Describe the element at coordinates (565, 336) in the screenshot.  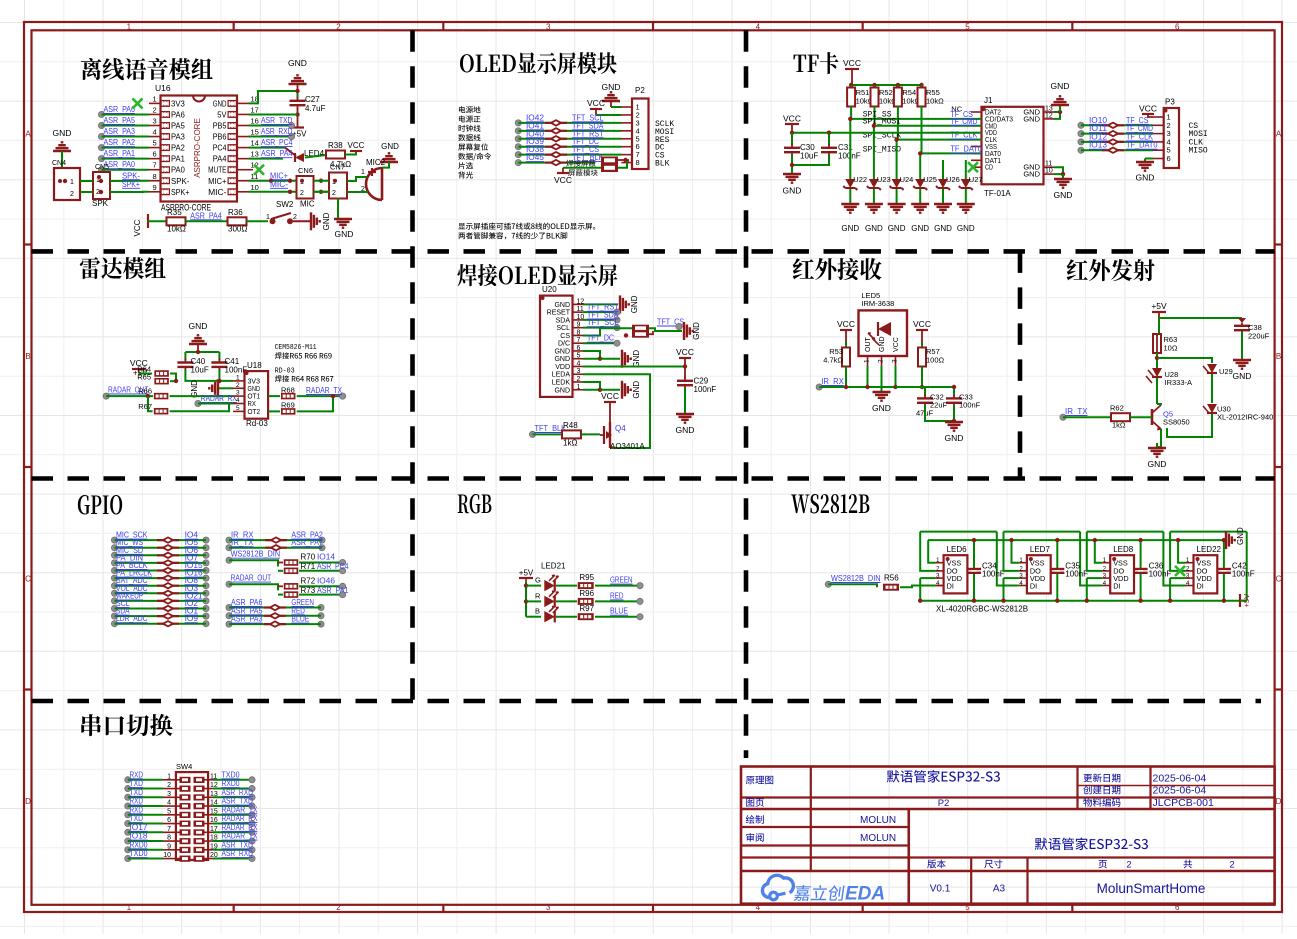
I see `svg-text: CS` at that location.